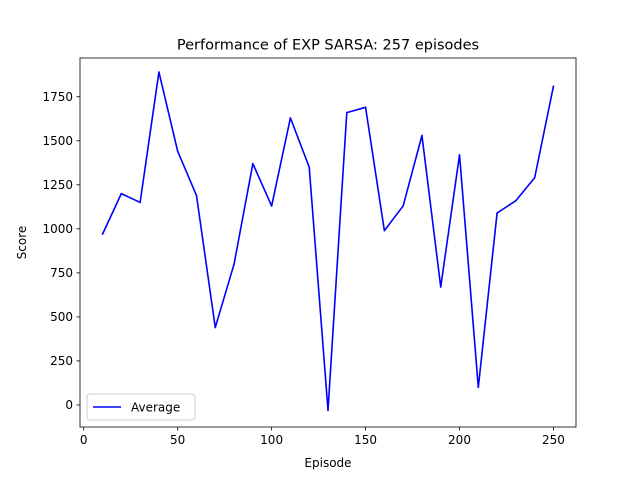 The height and width of the screenshot is (480, 640). What do you see at coordinates (69, 405) in the screenshot?
I see `y-tick-label: 0` at bounding box center [69, 405].